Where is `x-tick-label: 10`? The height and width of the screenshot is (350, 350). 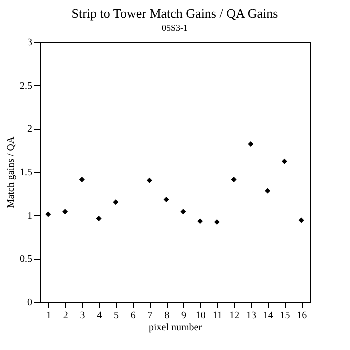 x-tick-label: 10 is located at coordinates (201, 316).